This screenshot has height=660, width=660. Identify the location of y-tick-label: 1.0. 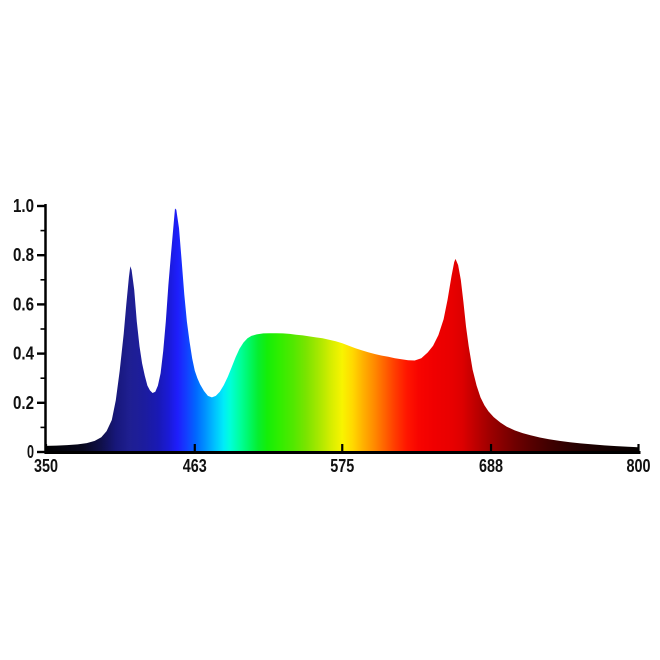
(23, 206).